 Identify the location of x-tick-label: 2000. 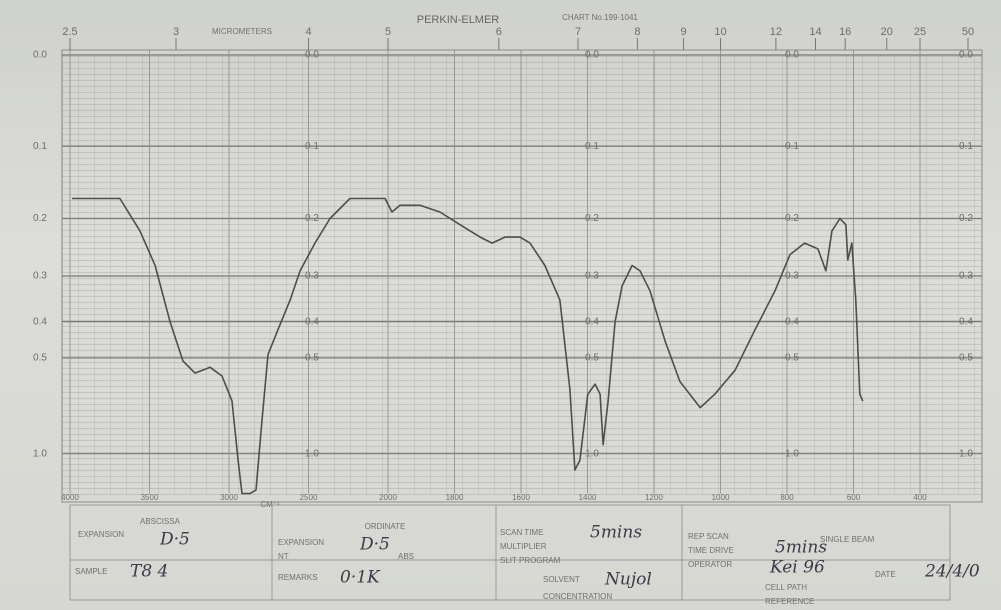
(388, 497).